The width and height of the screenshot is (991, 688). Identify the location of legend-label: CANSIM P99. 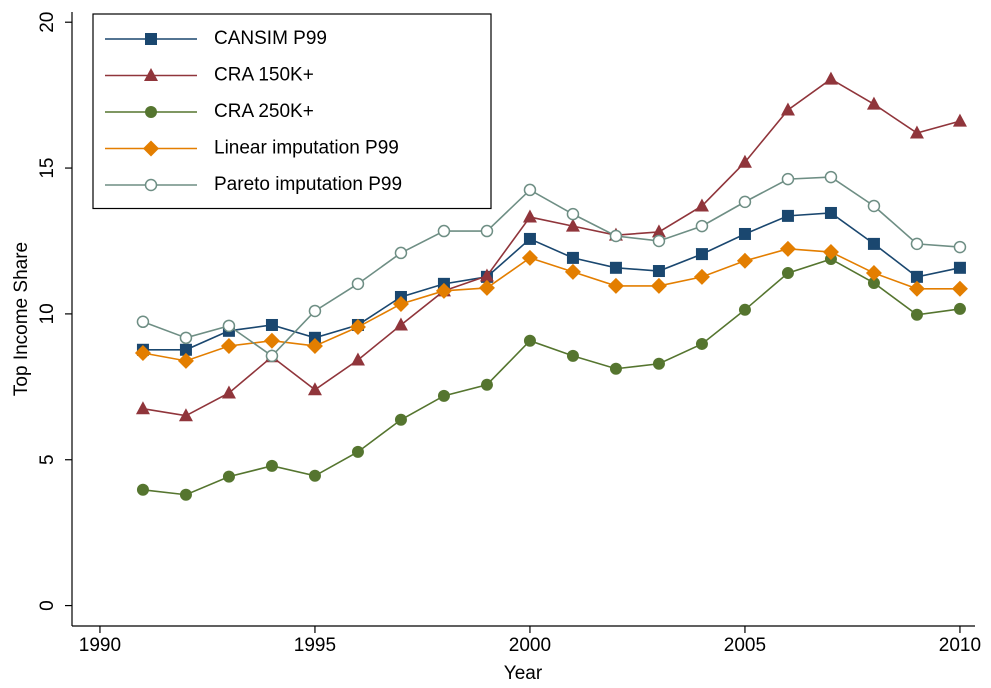
(270, 38).